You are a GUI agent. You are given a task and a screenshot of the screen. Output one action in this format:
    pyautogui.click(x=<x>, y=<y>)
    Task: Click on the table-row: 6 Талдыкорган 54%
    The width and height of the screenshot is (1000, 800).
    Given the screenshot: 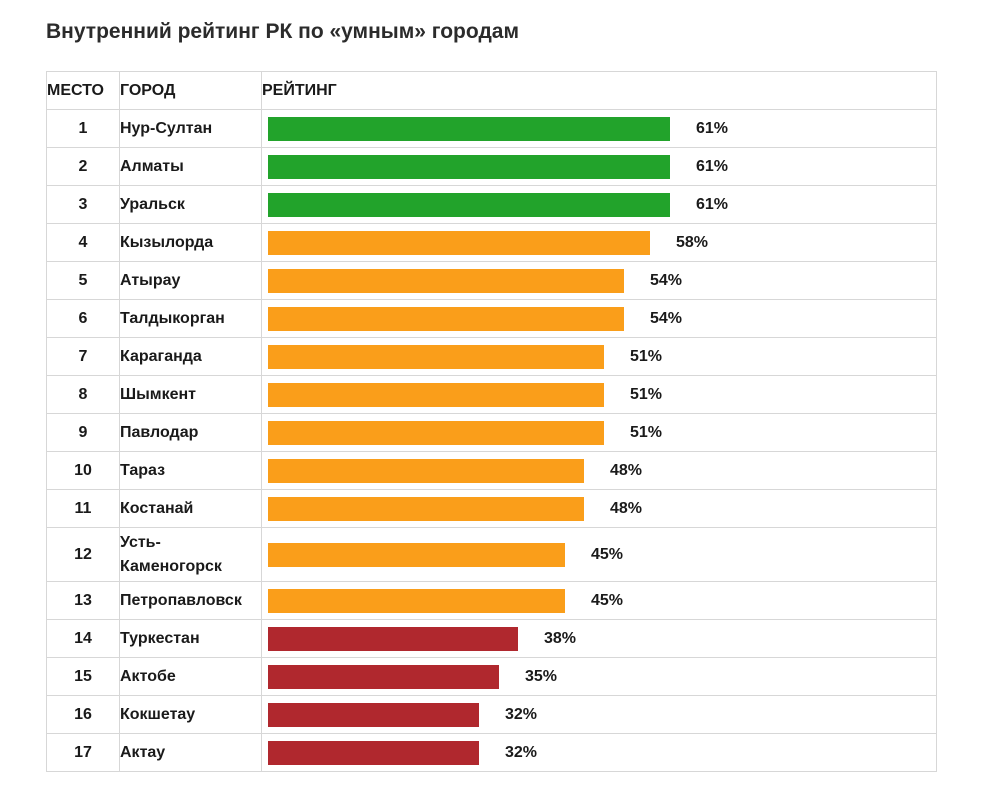 What is the action you would take?
    pyautogui.click(x=491, y=318)
    